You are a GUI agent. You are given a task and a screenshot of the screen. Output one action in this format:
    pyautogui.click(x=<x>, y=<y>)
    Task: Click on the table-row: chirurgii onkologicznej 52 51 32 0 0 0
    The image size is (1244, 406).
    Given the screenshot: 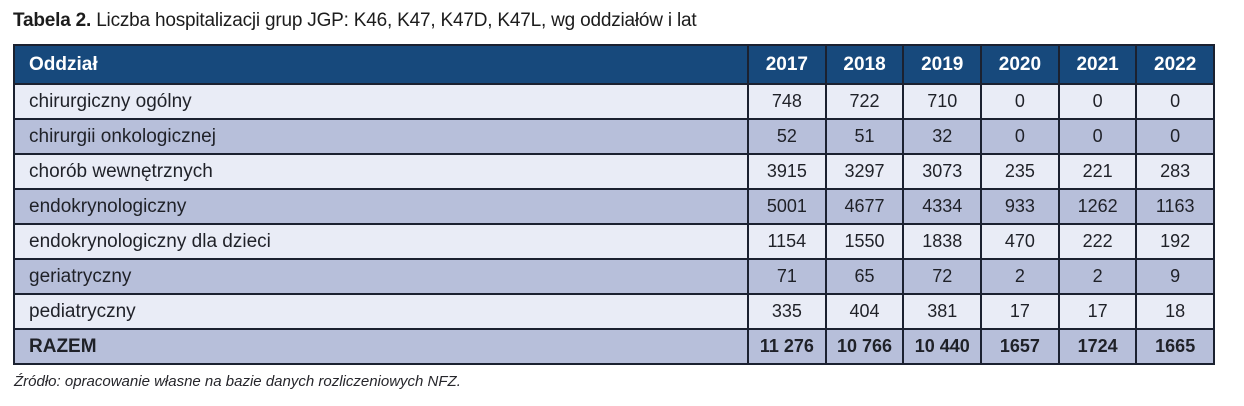 What is the action you would take?
    pyautogui.click(x=614, y=136)
    